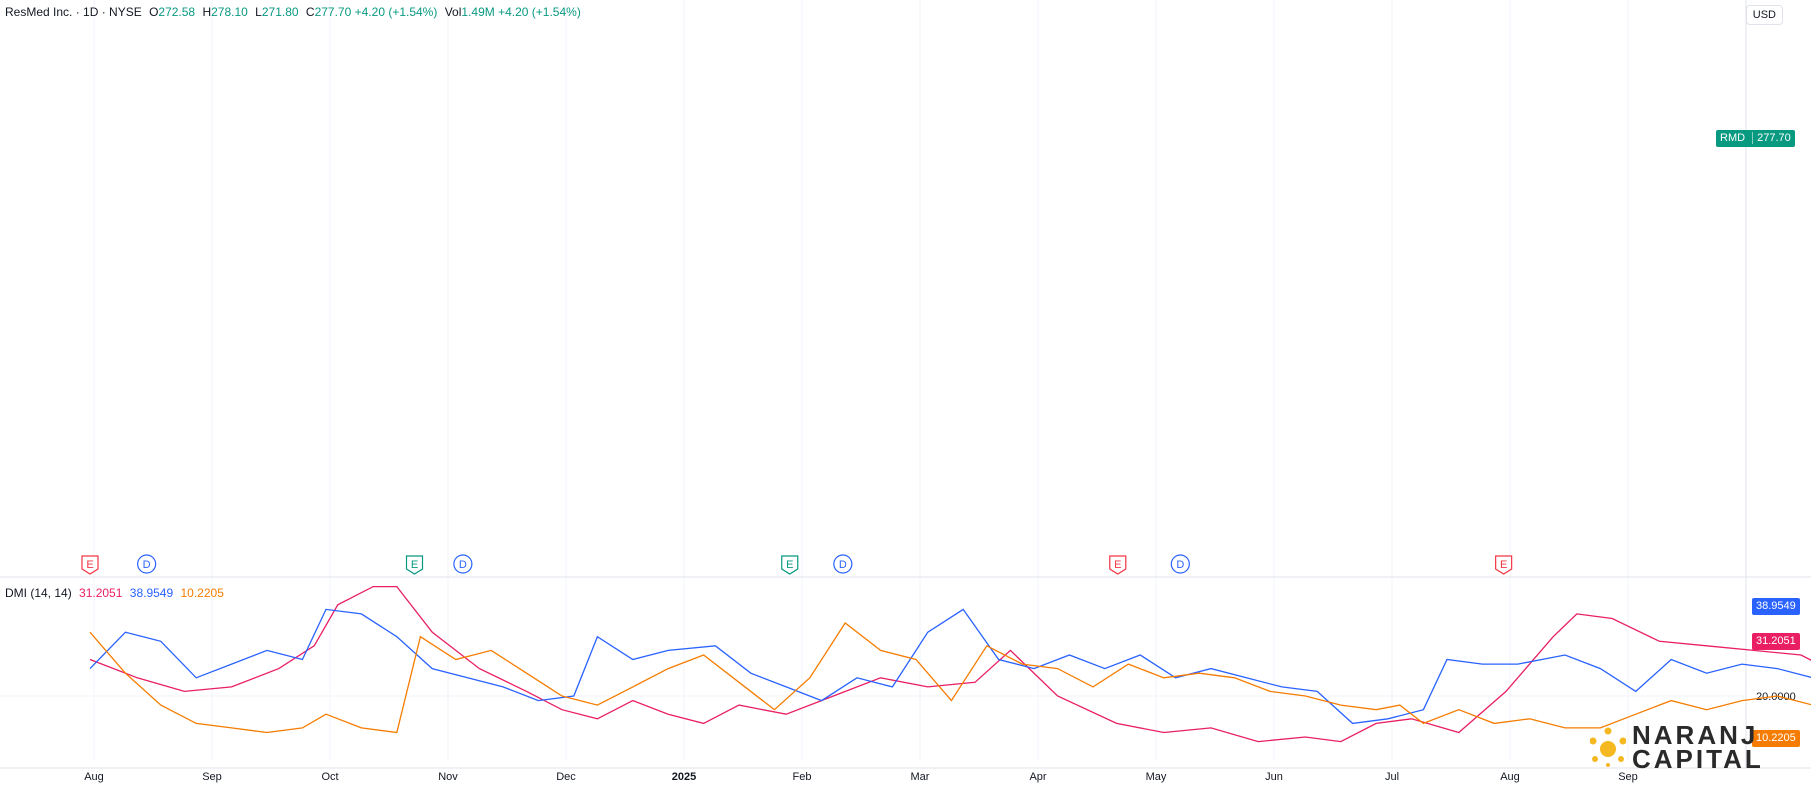  What do you see at coordinates (1733, 138) in the screenshot?
I see `price-tag-ticker: RMD` at bounding box center [1733, 138].